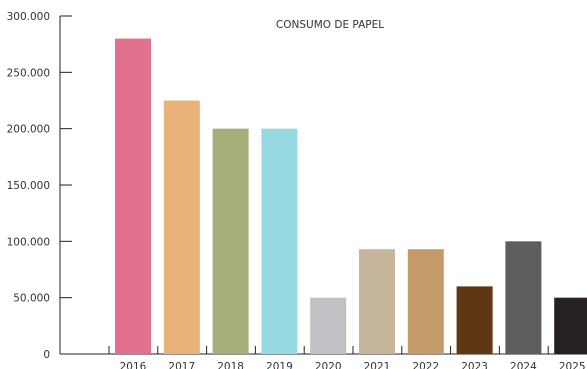  I want to click on x-tick-label: 2018, so click(230, 365).